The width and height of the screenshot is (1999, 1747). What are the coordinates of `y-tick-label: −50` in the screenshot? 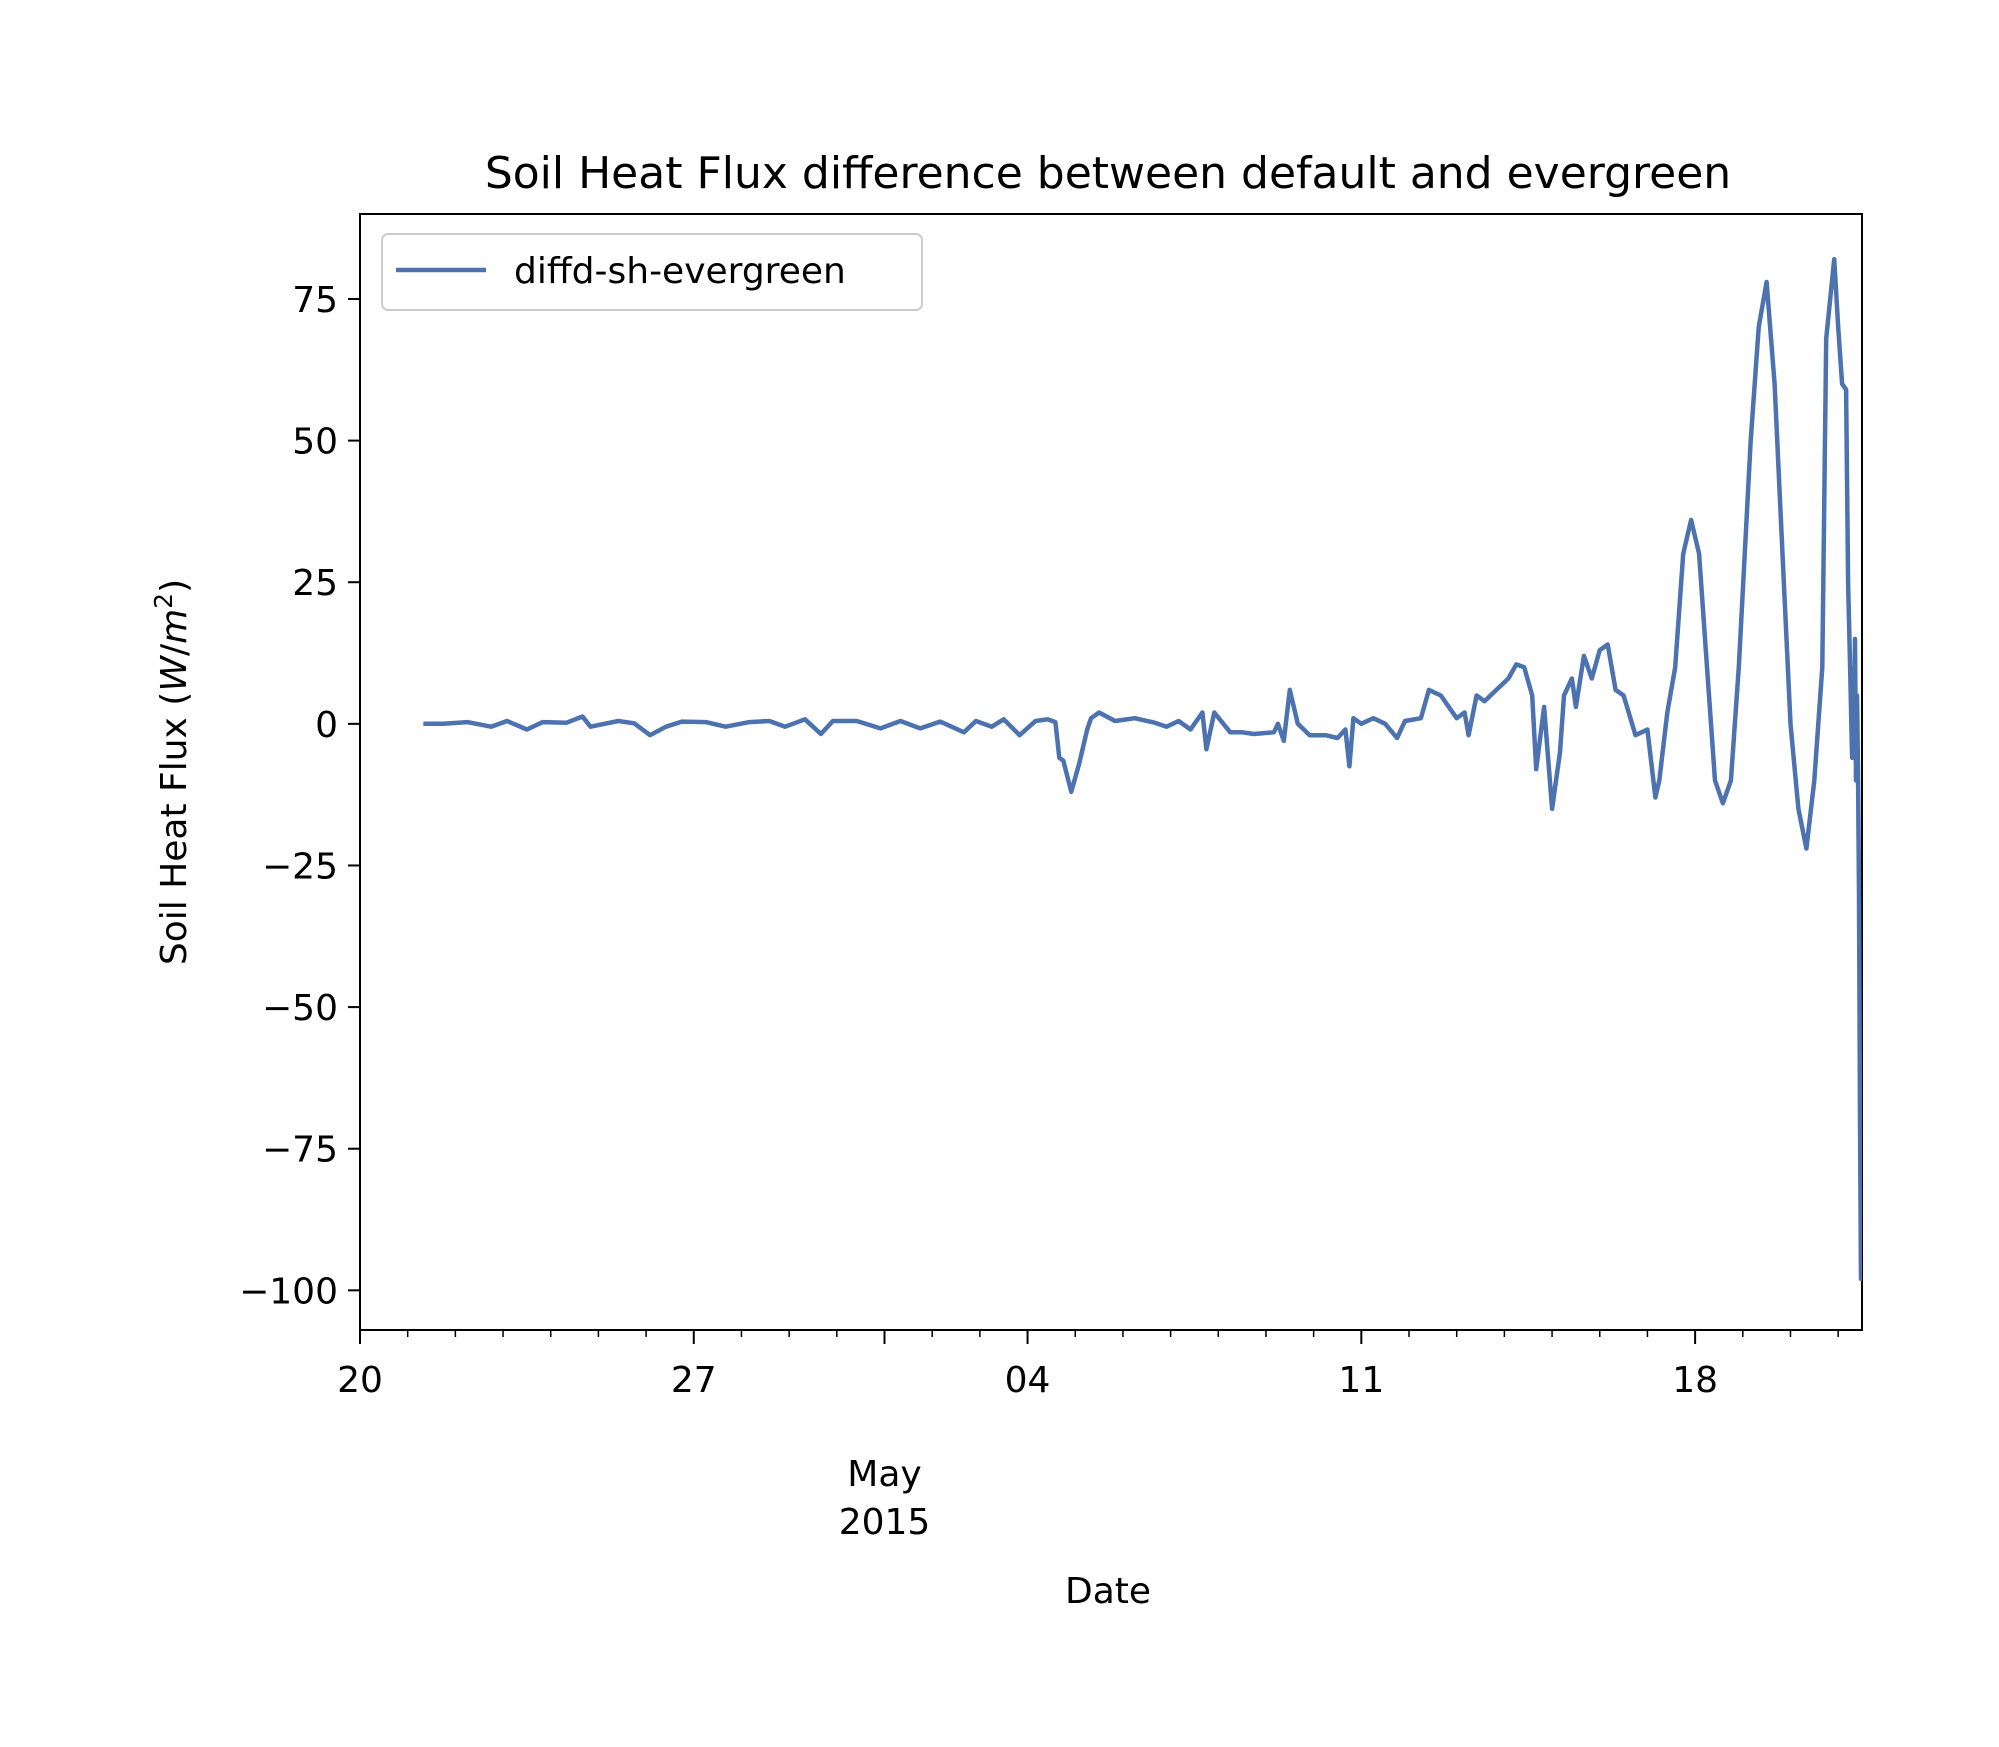 It's located at (300, 1008).